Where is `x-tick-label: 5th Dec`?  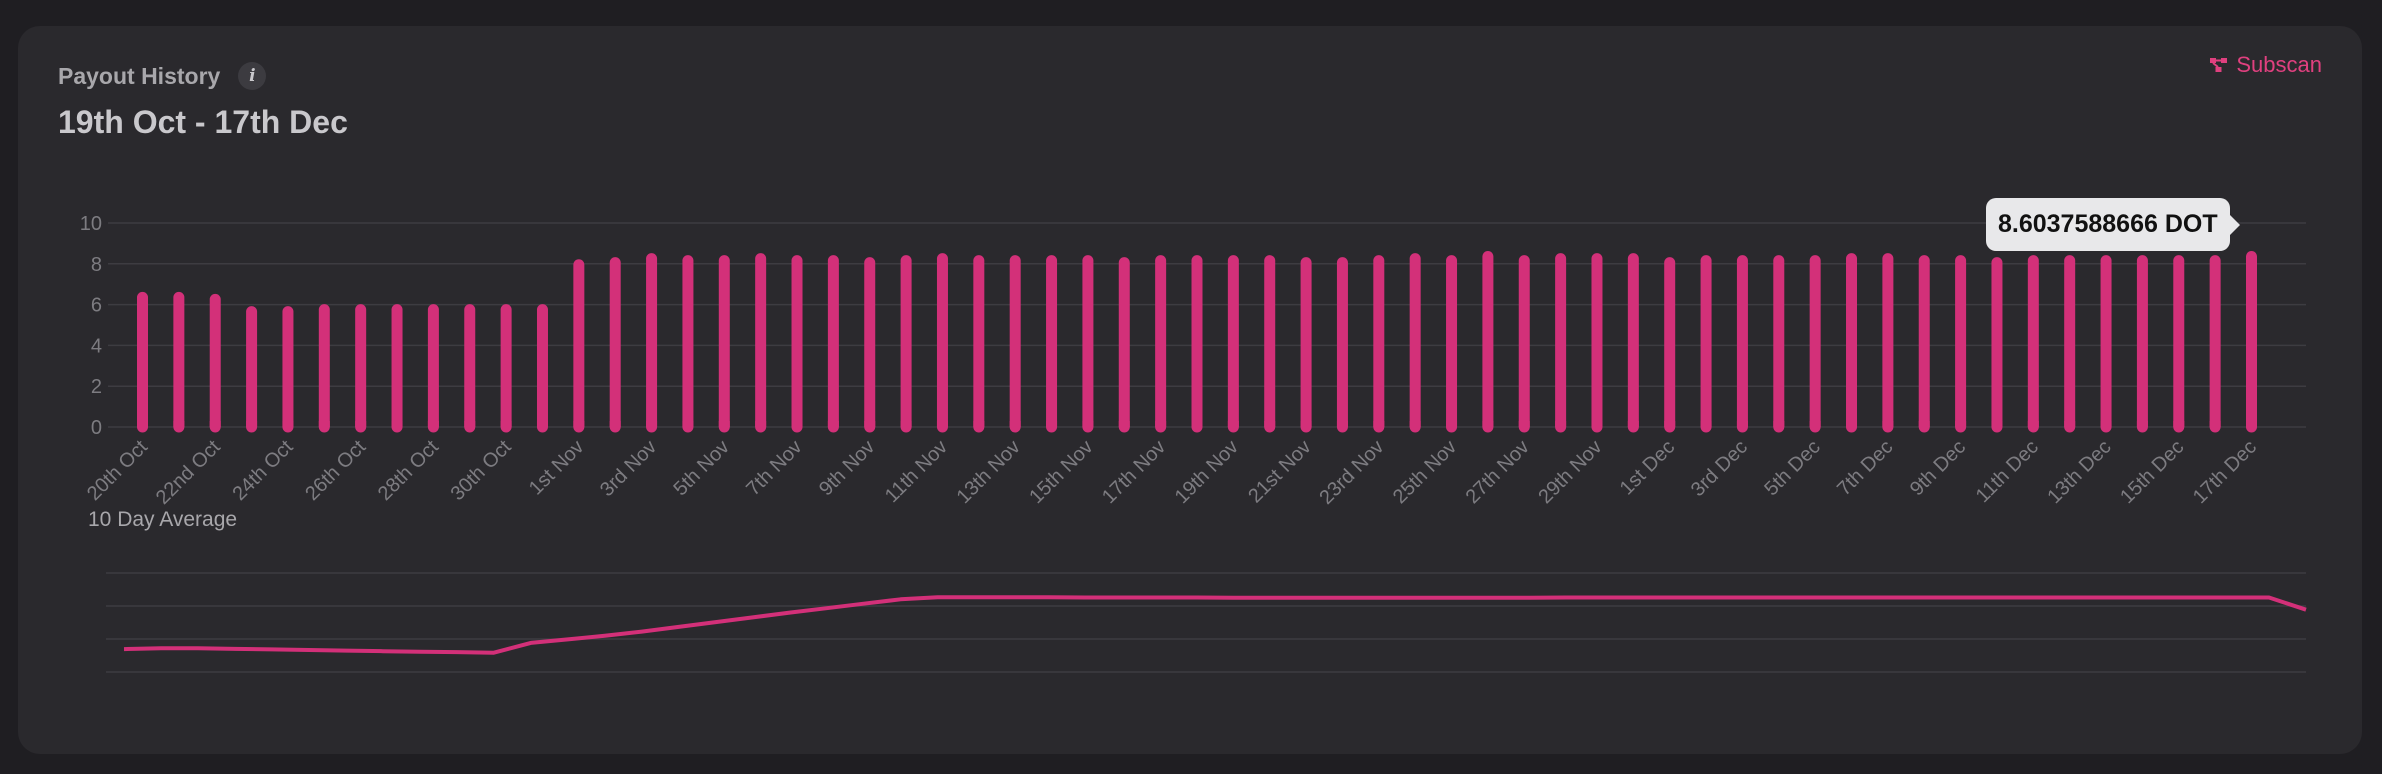
x-tick-label: 5th Dec is located at coordinates (1792, 468).